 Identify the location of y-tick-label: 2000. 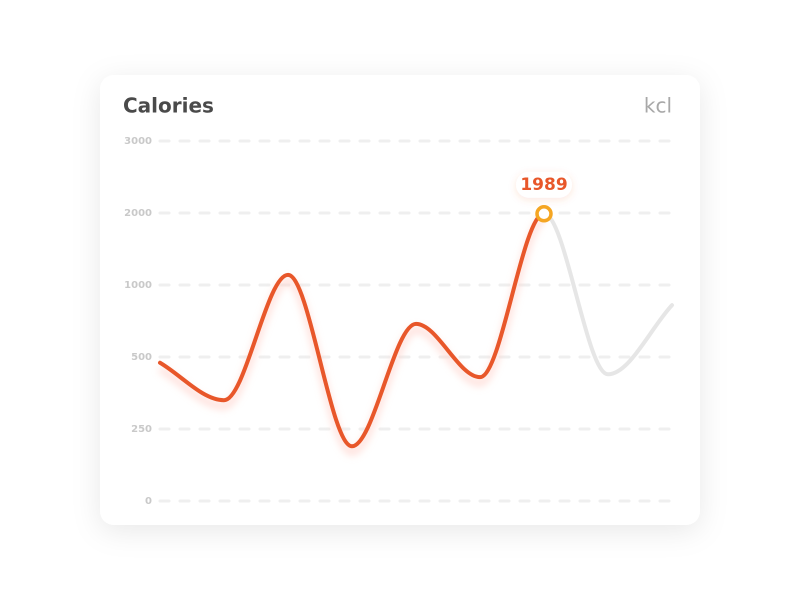
(138, 213).